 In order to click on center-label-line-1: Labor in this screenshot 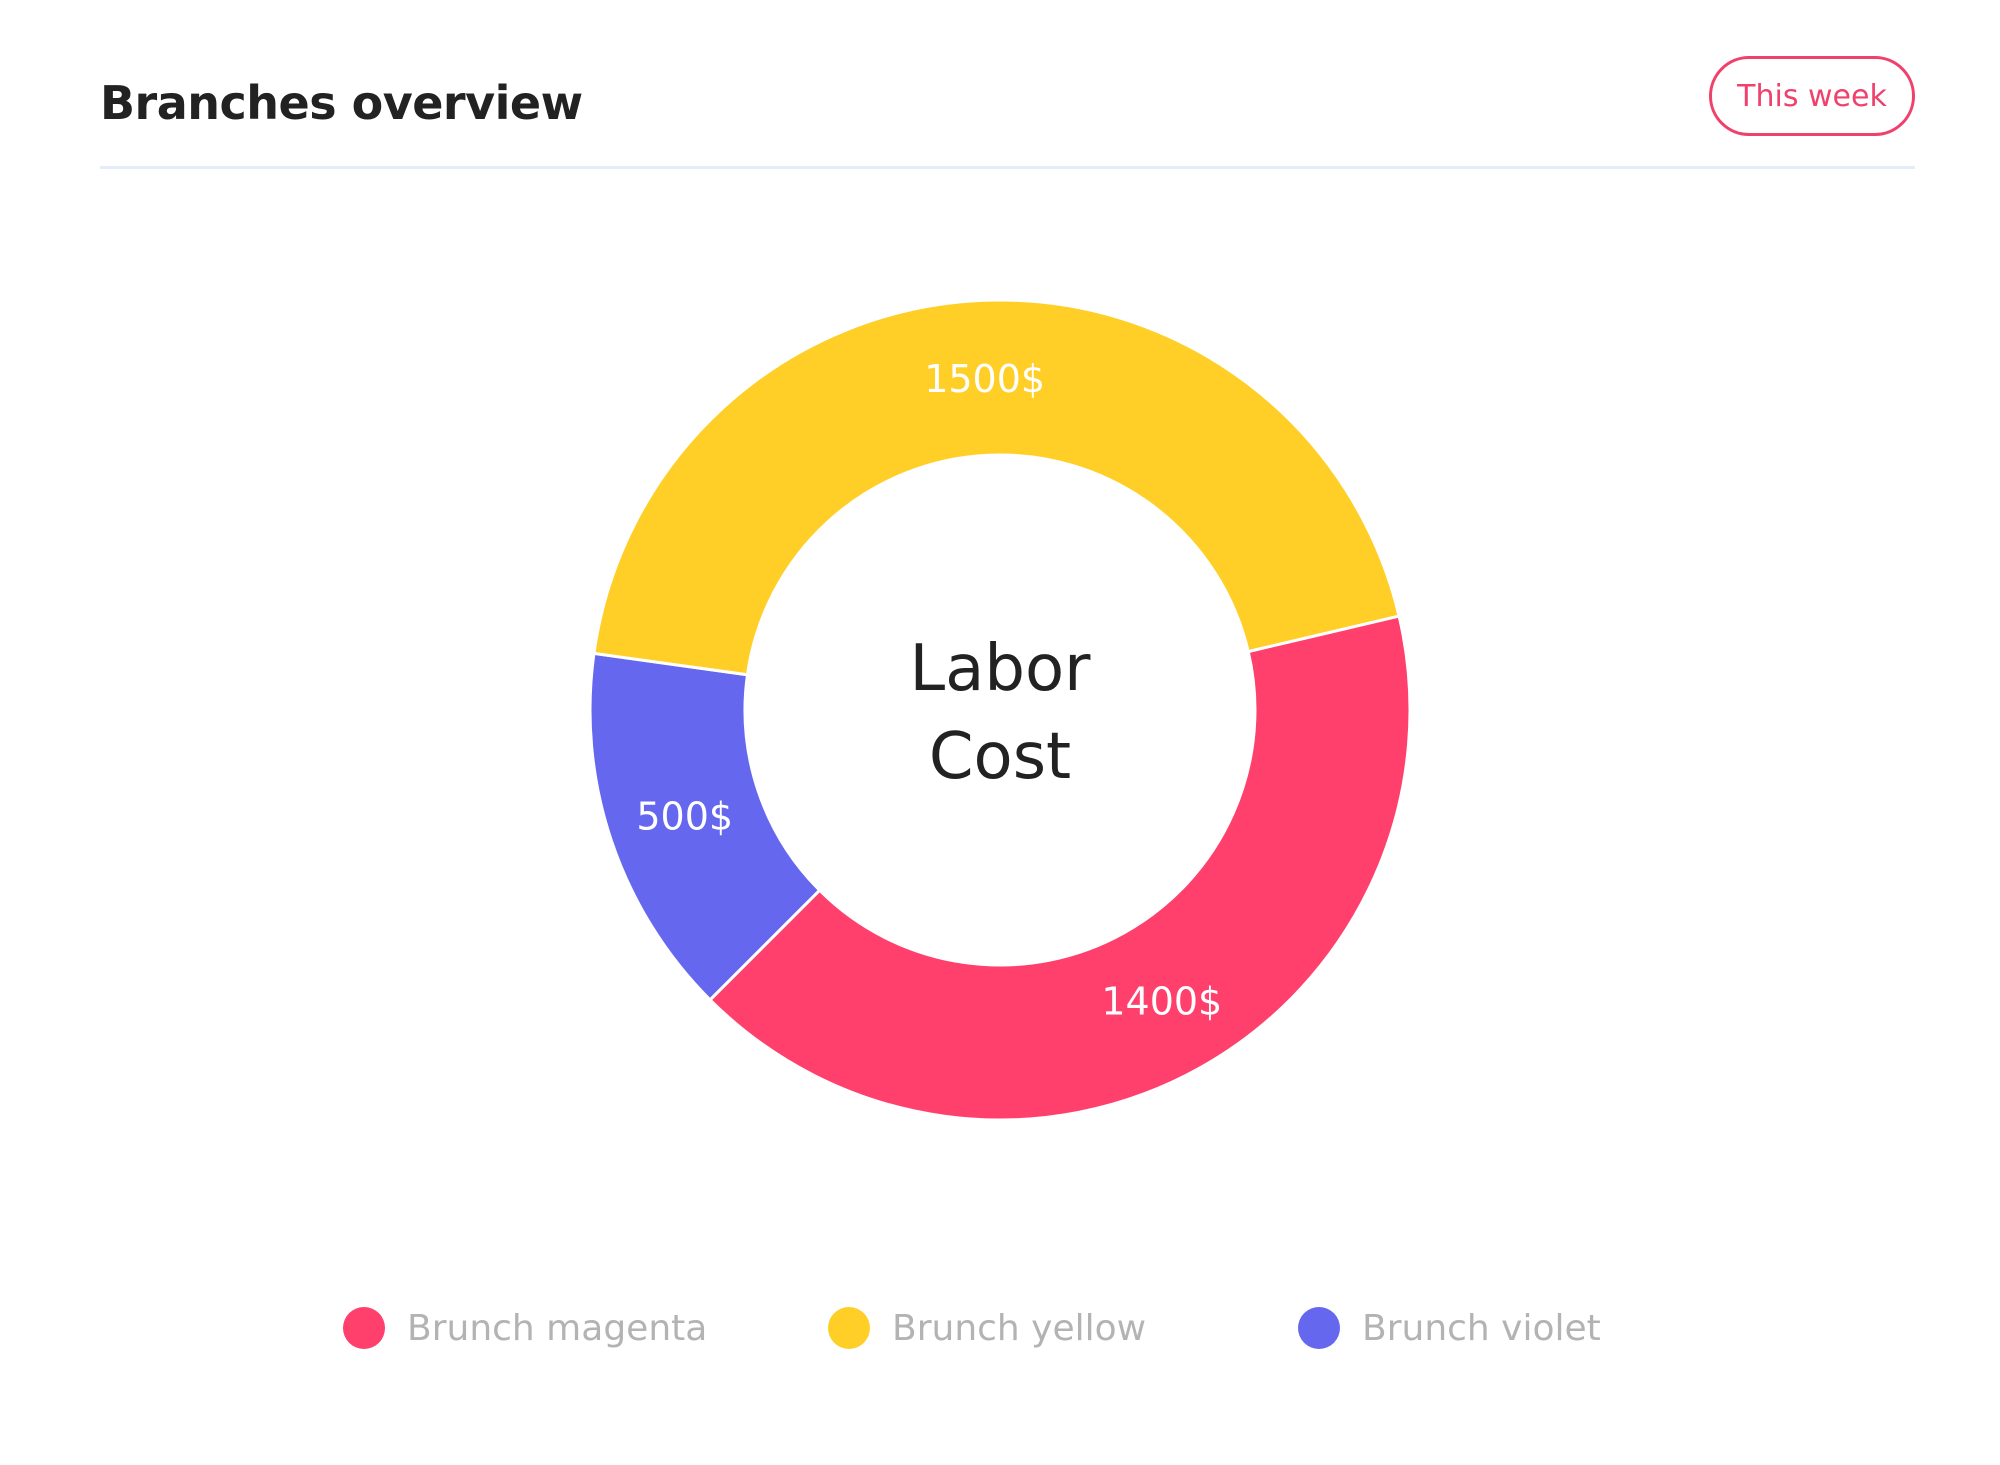, I will do `click(1001, 669)`.